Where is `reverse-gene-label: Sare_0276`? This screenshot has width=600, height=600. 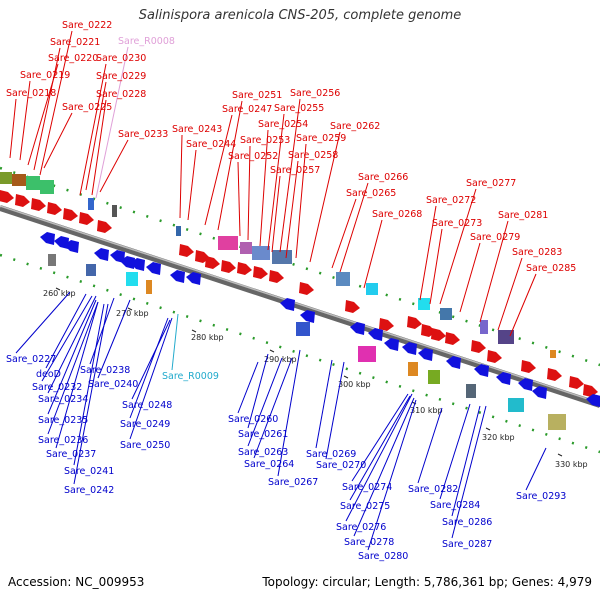
reverse-gene-label: Sare_0276 is located at coordinates (361, 527).